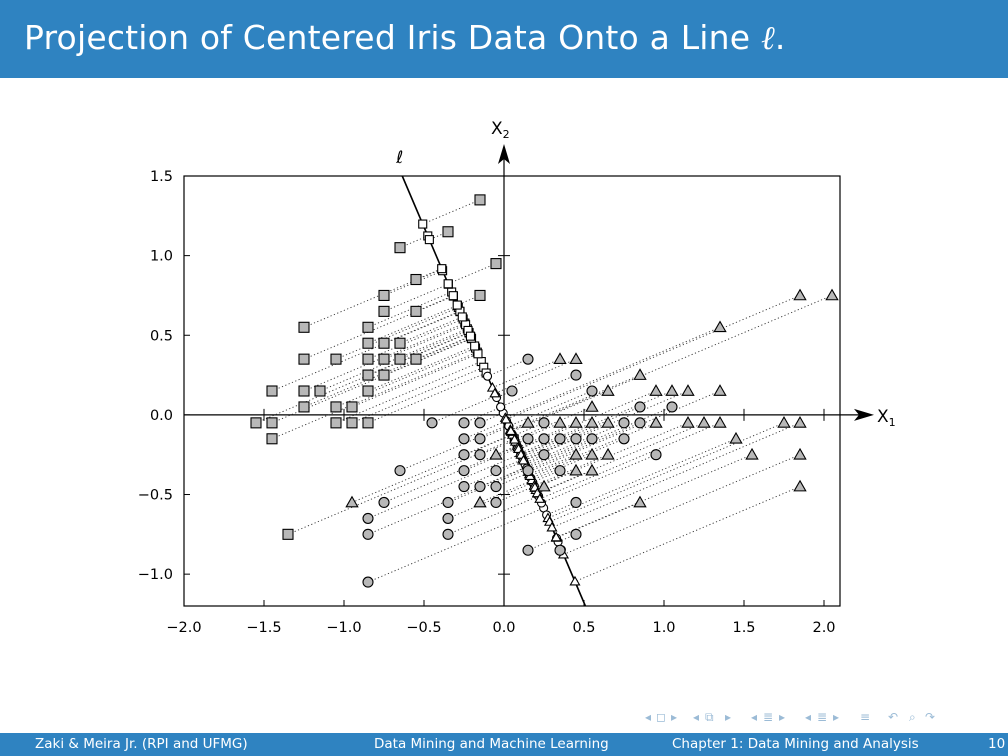  I want to click on search-icon: ⌕, so click(912, 717).